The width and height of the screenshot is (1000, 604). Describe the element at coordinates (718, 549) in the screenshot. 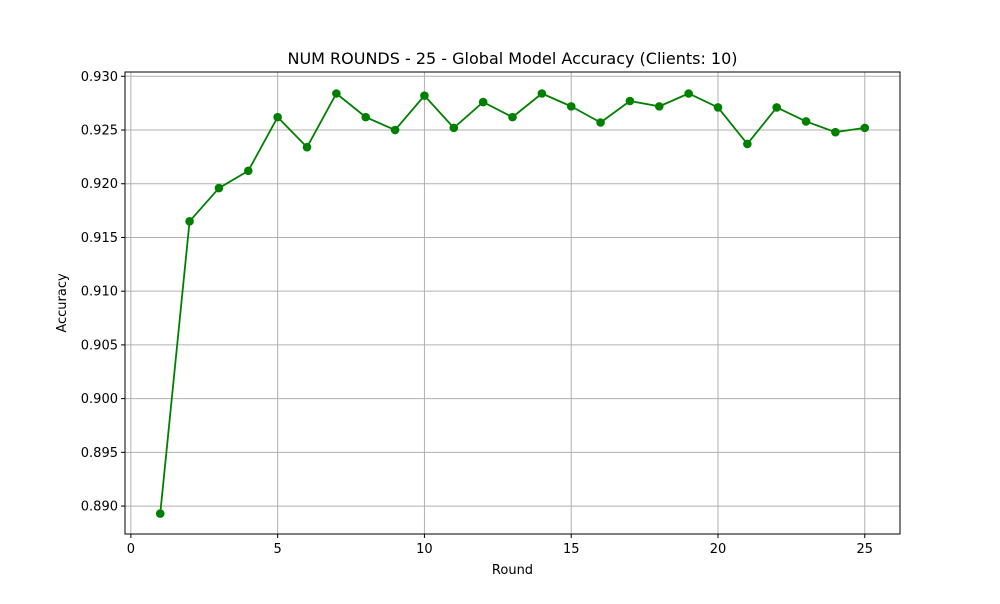

I see `x-tick-label: 20` at that location.